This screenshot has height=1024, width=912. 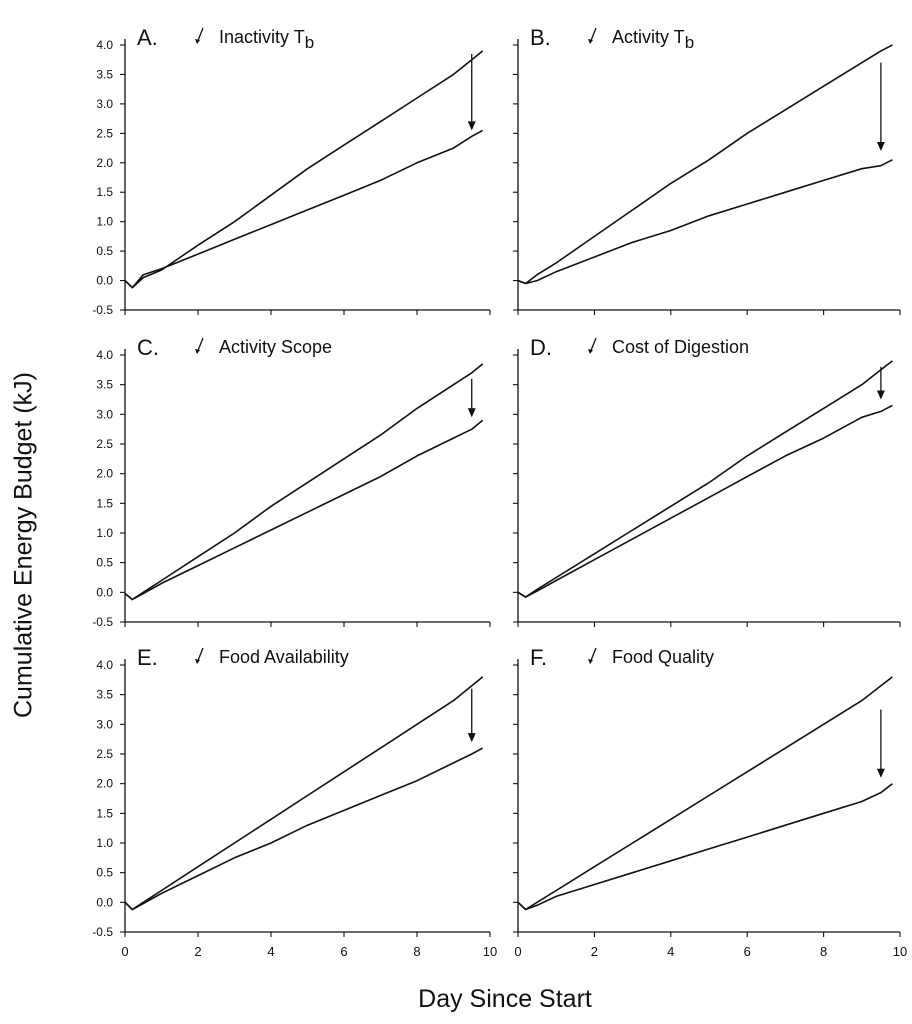 I want to click on panel-title: Food Availability, so click(x=284, y=657).